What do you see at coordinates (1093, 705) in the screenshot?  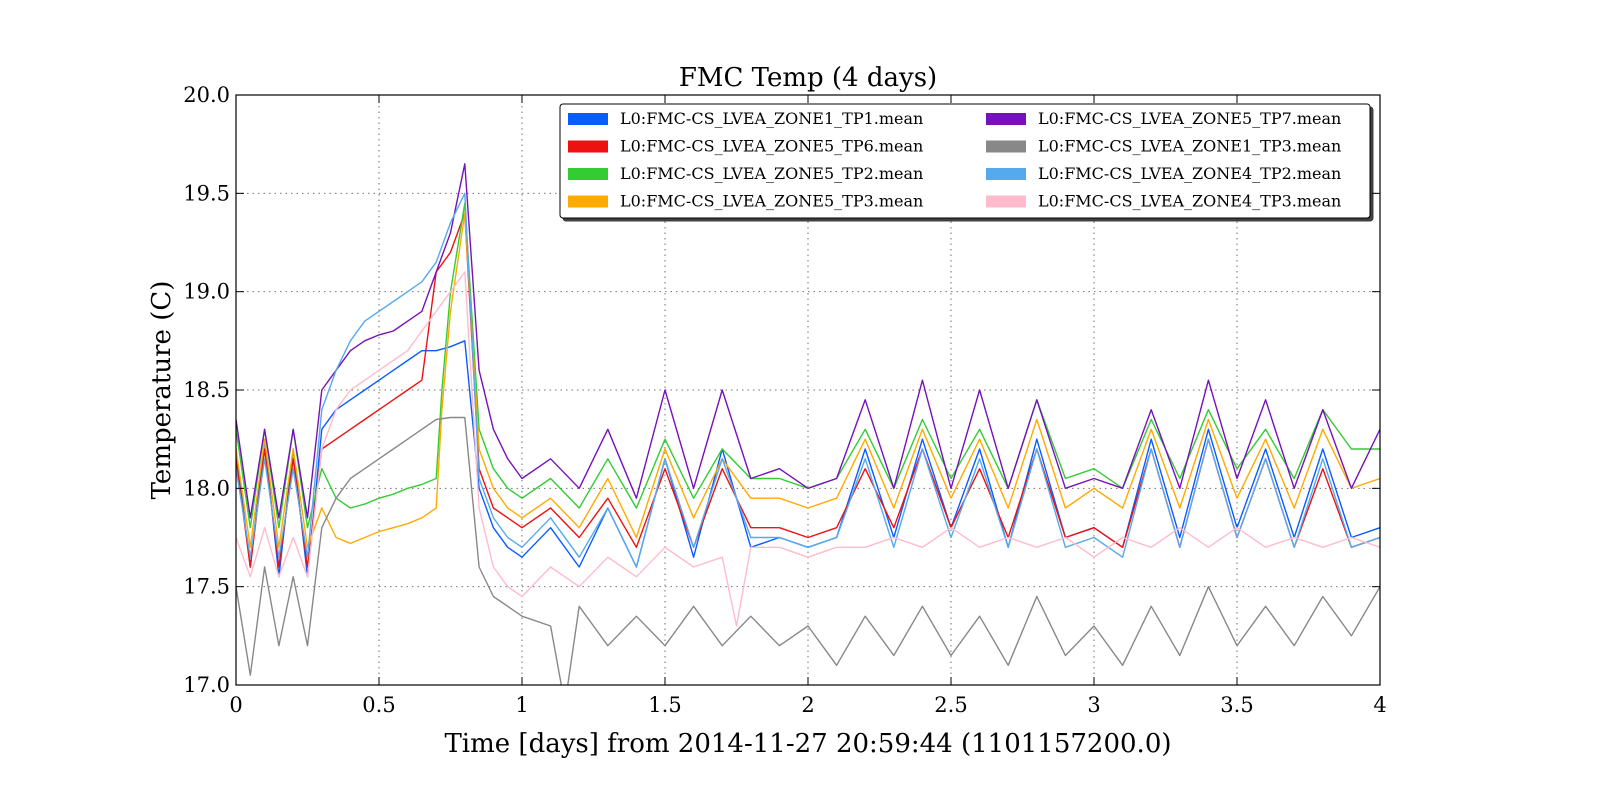 I see `x-tick-label: 3` at bounding box center [1093, 705].